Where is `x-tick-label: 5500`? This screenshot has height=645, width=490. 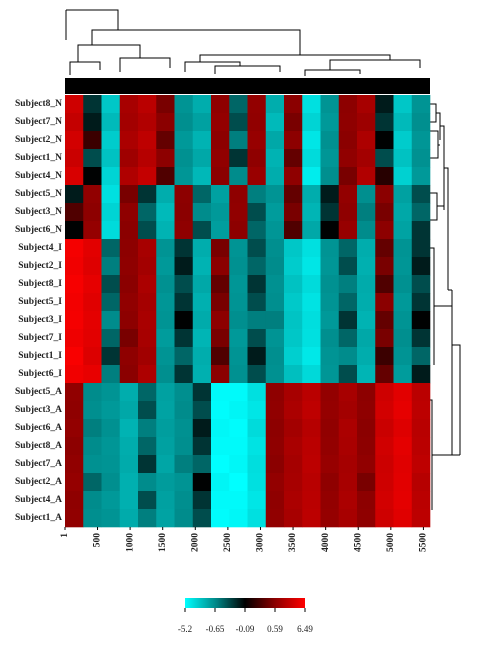
x-tick-label: 5500 is located at coordinates (424, 542).